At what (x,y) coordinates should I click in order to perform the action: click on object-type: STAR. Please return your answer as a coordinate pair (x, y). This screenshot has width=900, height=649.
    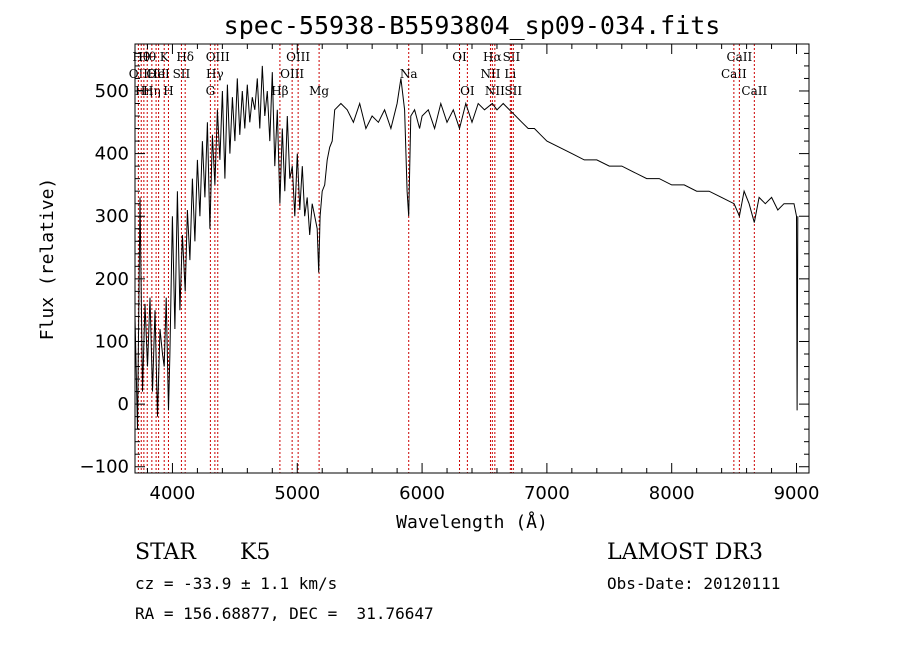
    Looking at the image, I should click on (165, 552).